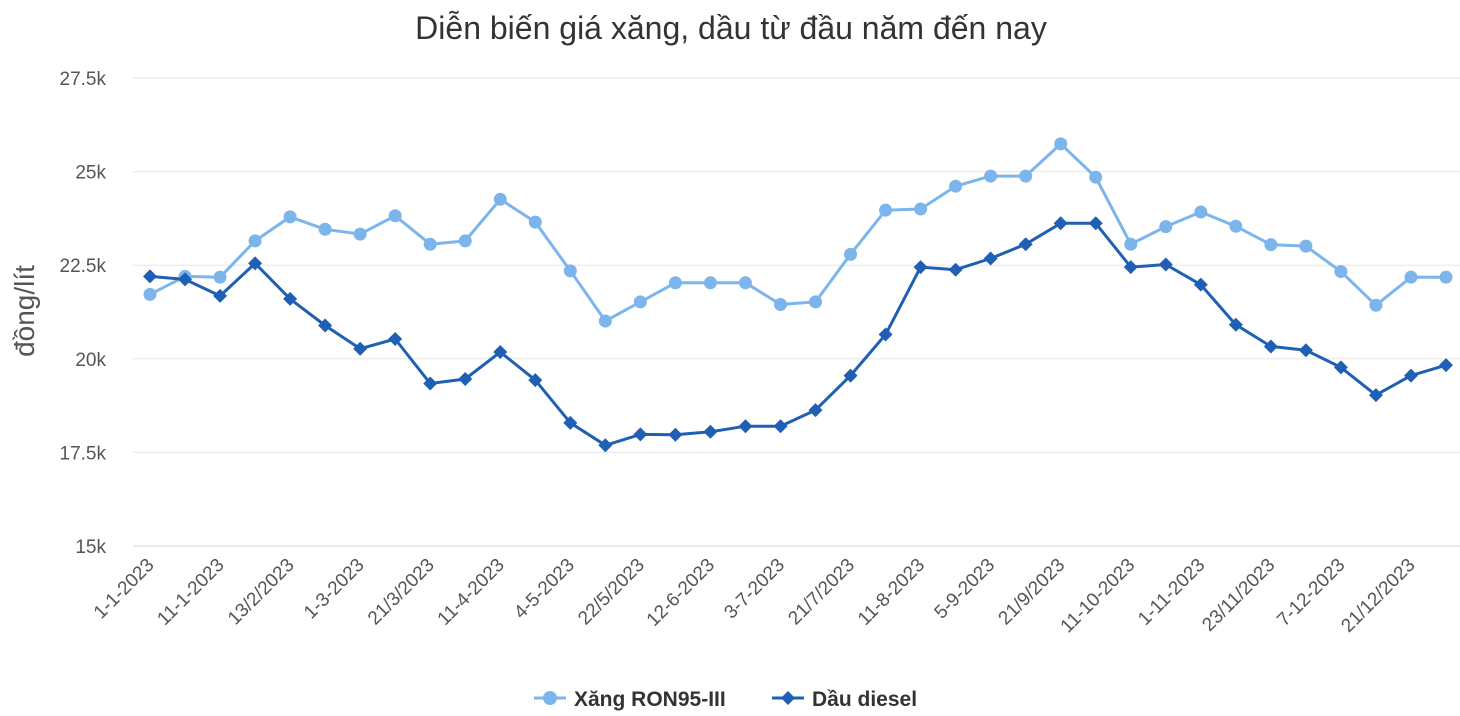  I want to click on y-tick-label: 17.5k, so click(83, 453).